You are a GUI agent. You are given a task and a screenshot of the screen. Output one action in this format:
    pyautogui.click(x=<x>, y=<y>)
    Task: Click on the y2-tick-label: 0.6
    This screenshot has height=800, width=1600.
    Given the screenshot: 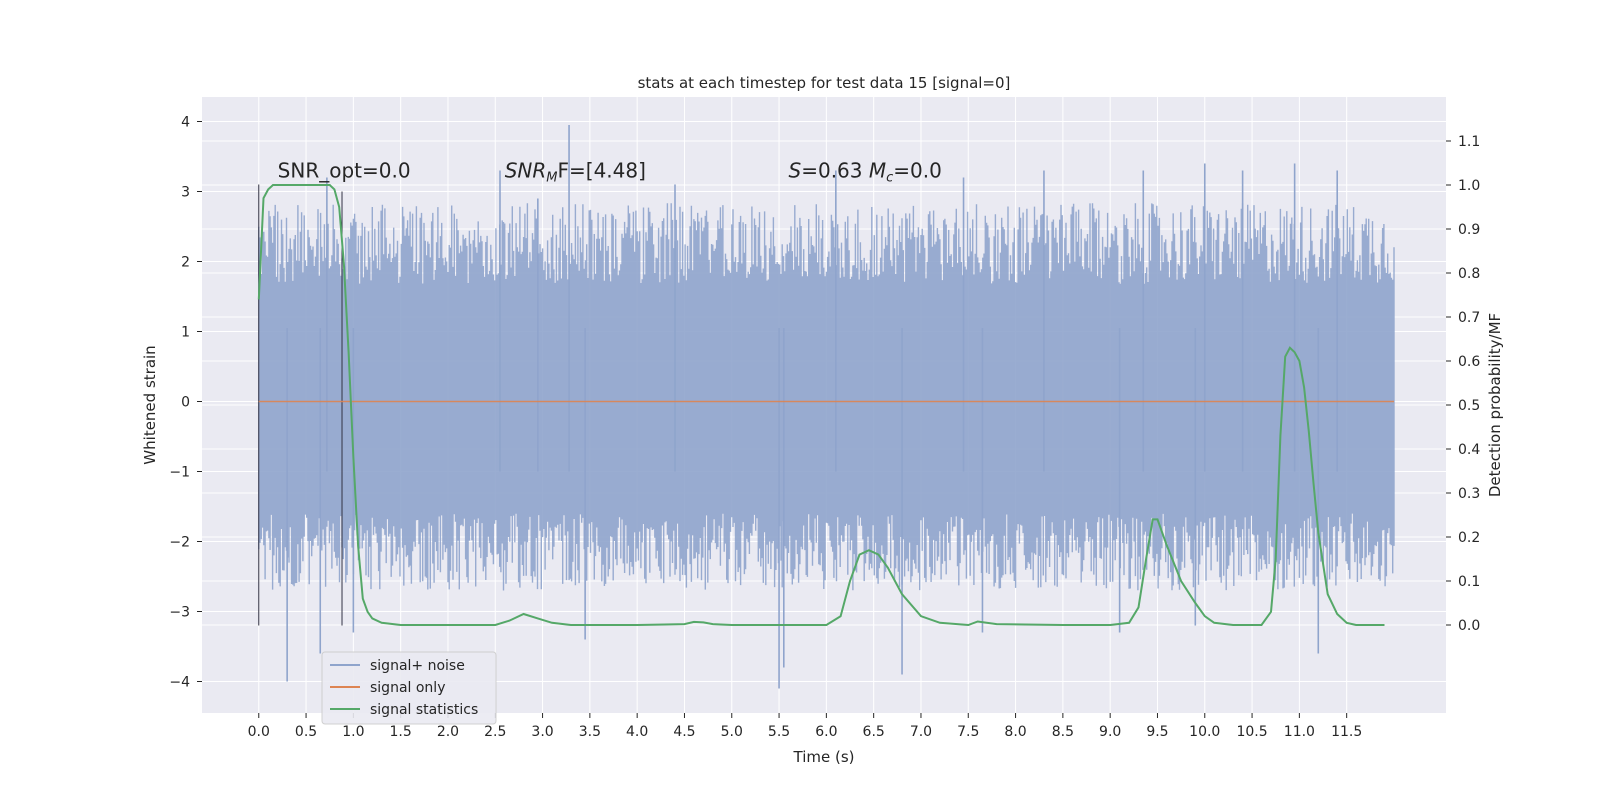 What is the action you would take?
    pyautogui.click(x=1469, y=362)
    